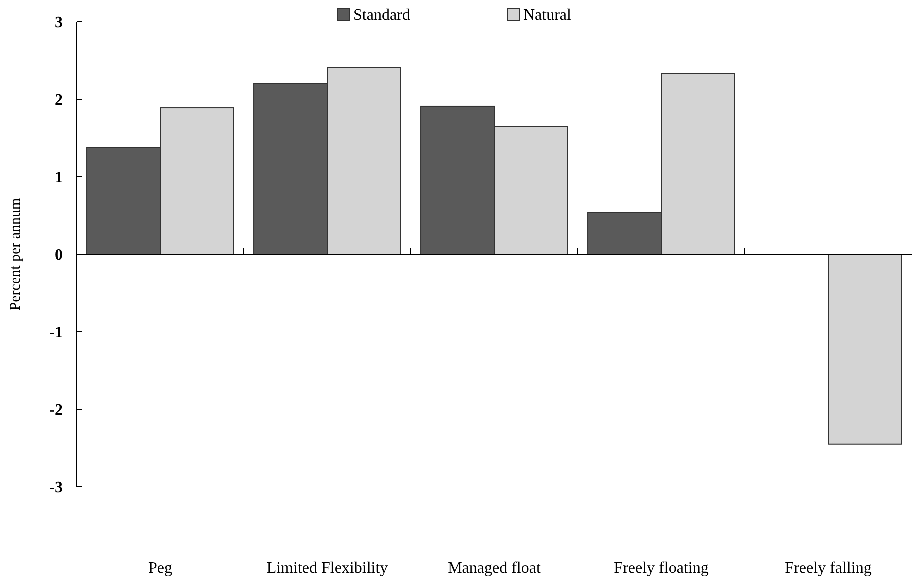  What do you see at coordinates (160, 568) in the screenshot?
I see `x-tick-label: Peg` at bounding box center [160, 568].